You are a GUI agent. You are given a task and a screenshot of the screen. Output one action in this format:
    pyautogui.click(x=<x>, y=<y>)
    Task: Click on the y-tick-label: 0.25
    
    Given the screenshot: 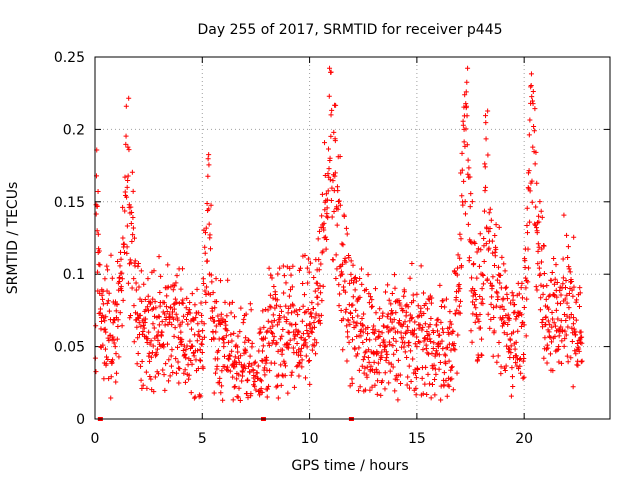 What is the action you would take?
    pyautogui.click(x=69, y=58)
    